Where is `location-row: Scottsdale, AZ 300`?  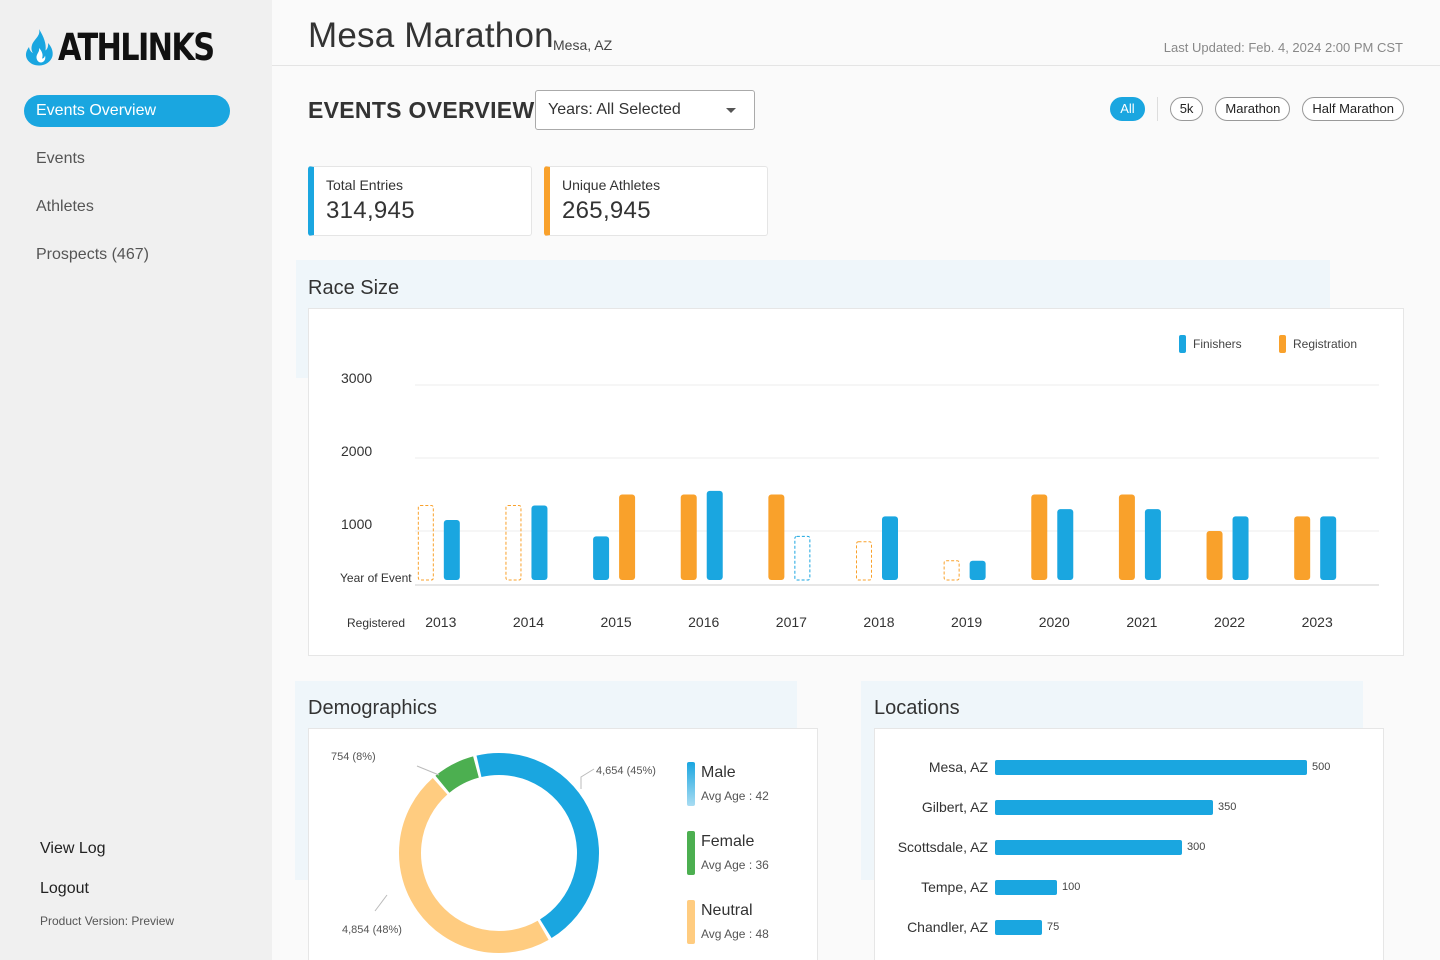 location-row: Scottsdale, AZ 300 is located at coordinates (1130, 847).